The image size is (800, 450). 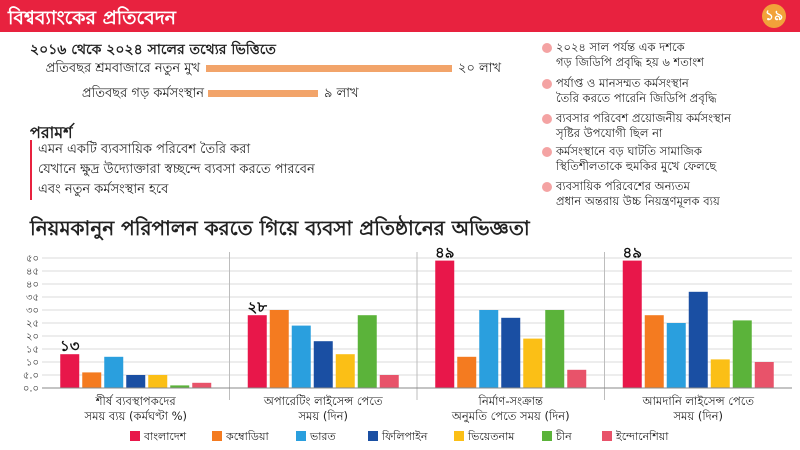 What do you see at coordinates (32, 363) in the screenshot?
I see `y-tick-label: ১০` at bounding box center [32, 363].